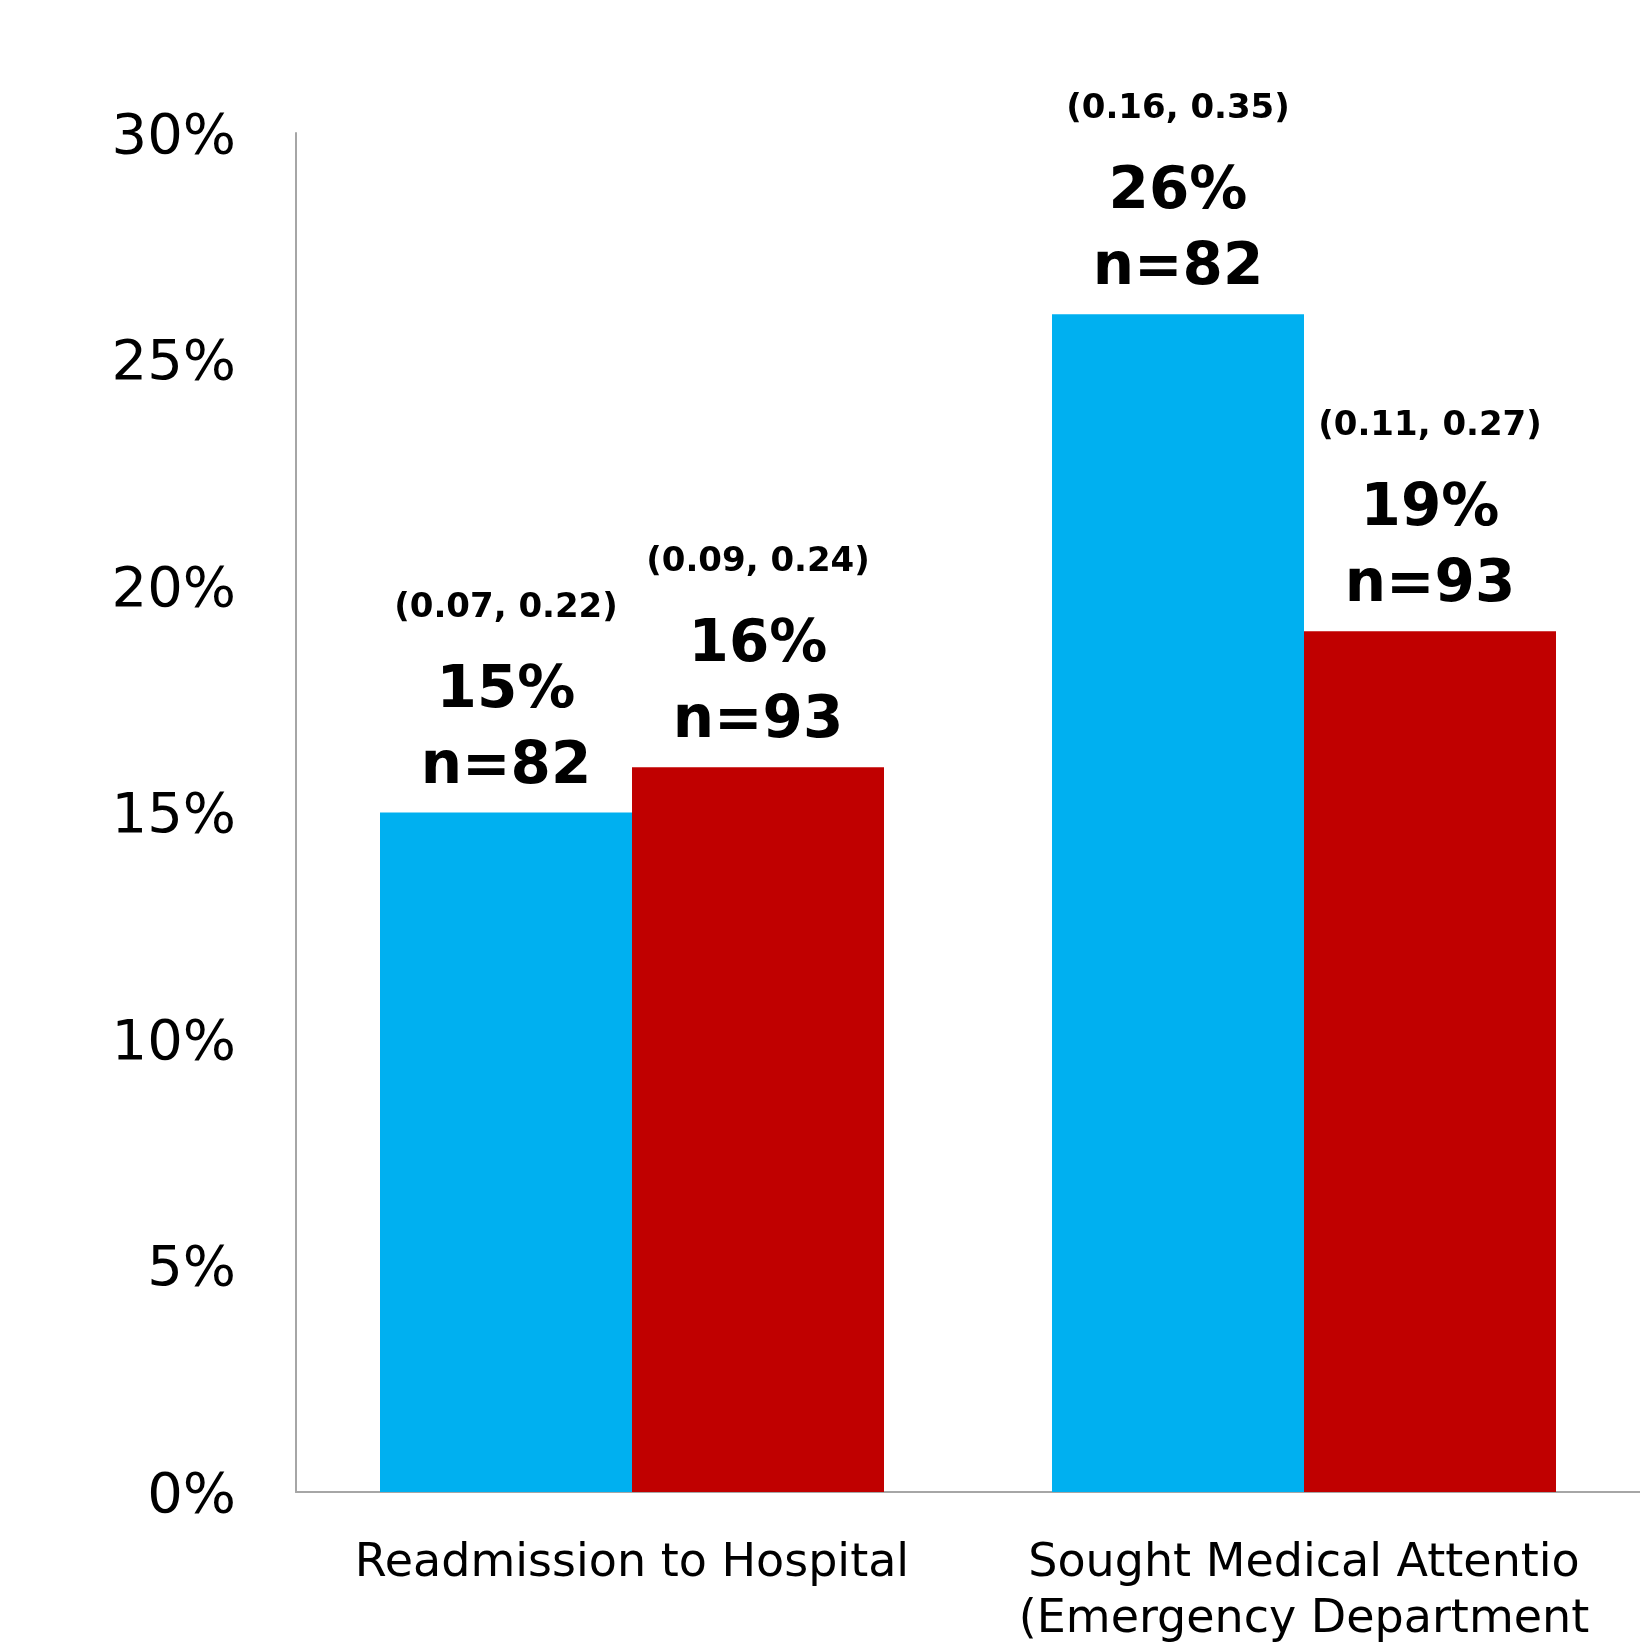  What do you see at coordinates (758, 645) in the screenshot?
I see `data-label: (0.09, 0.24) 16% n=93` at bounding box center [758, 645].